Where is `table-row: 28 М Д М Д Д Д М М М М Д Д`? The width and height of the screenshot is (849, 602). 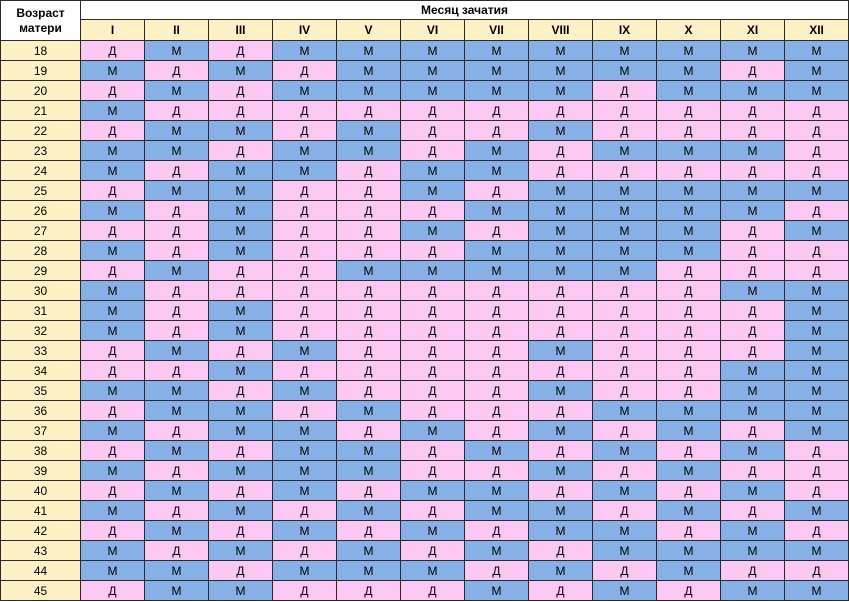 table-row: 28 М Д М Д Д Д М М М М Д Д is located at coordinates (424, 250).